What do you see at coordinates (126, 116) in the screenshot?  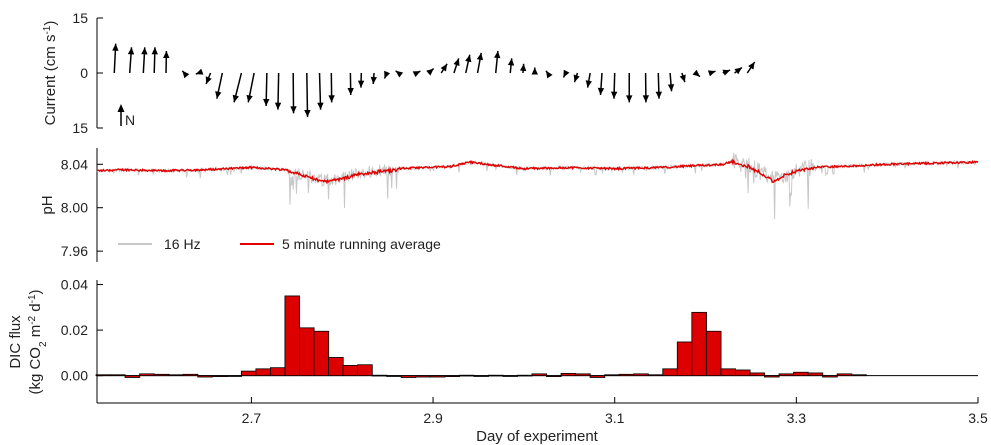 I see `north-indicator: N` at bounding box center [126, 116].